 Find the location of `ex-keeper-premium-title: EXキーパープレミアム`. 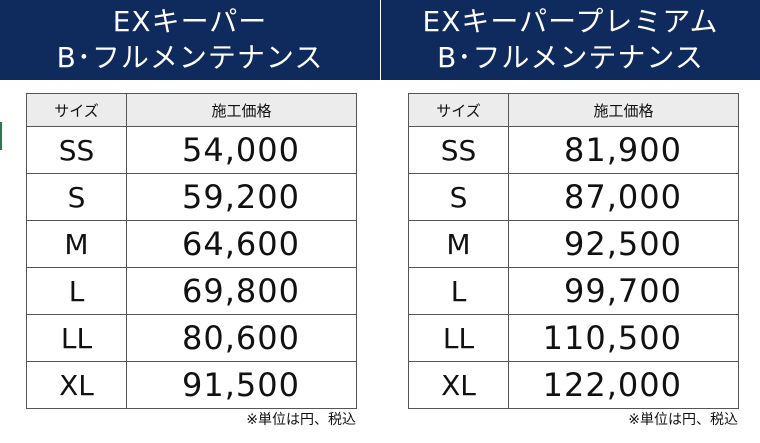

ex-keeper-premium-title: EXキーパープレミアム is located at coordinates (570, 21).